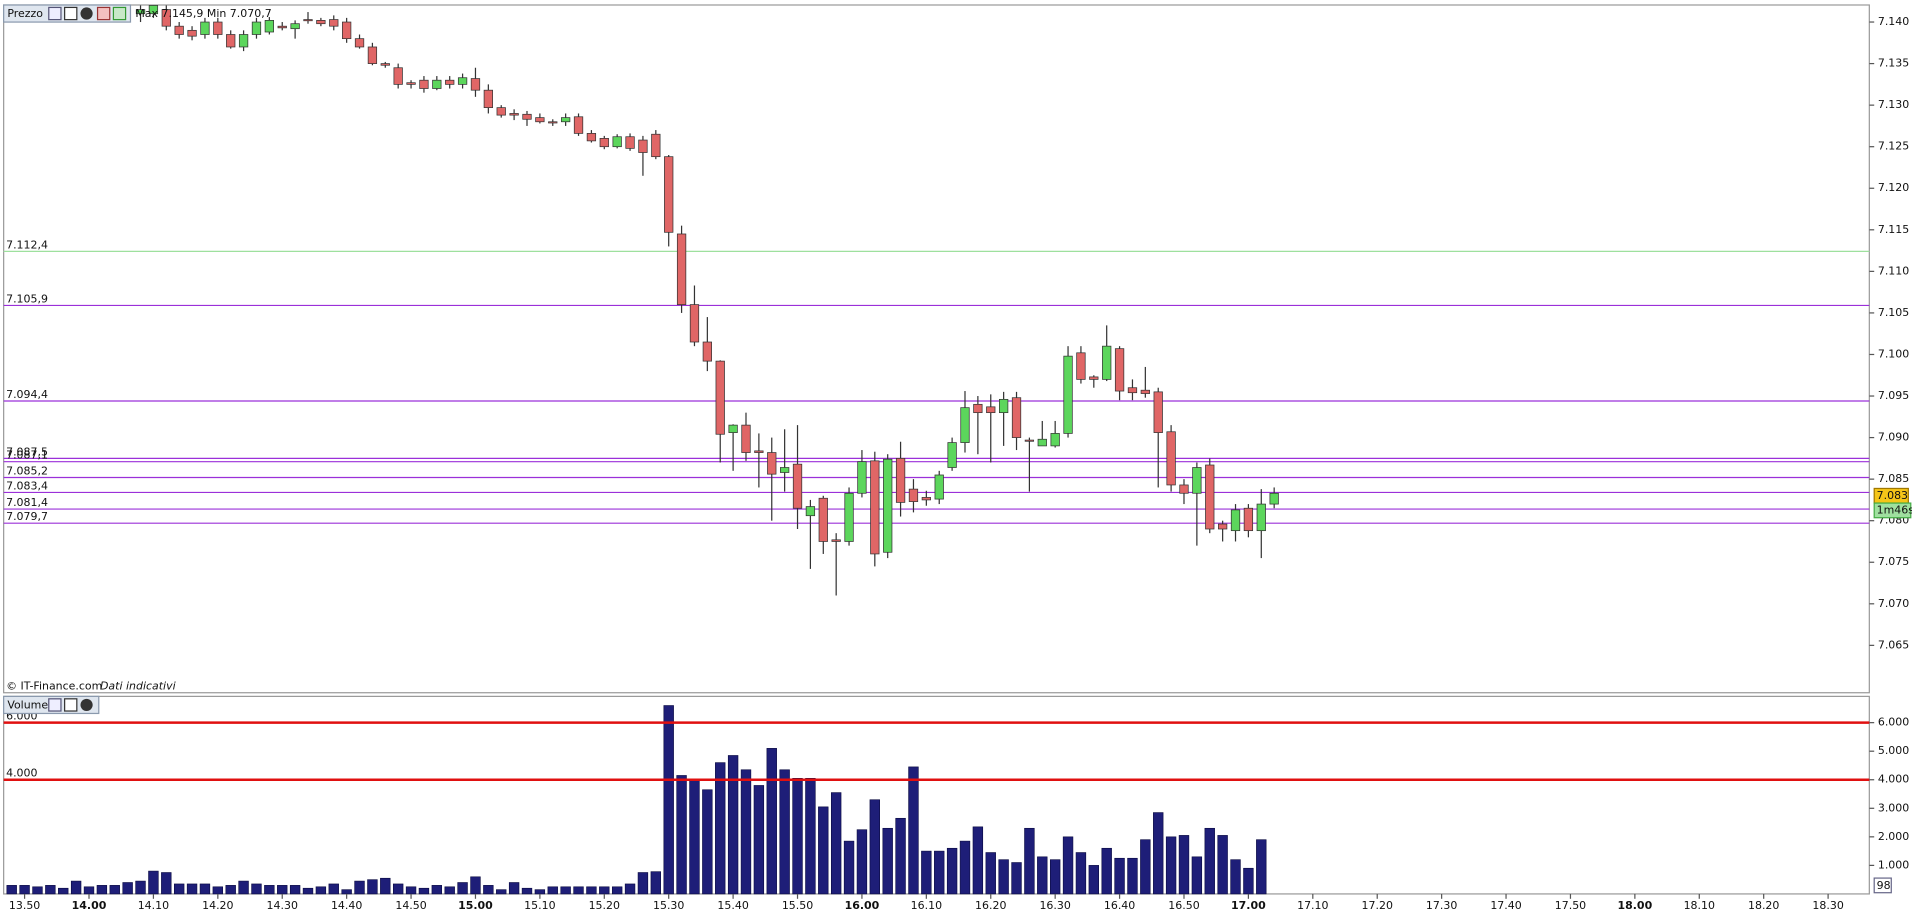 The width and height of the screenshot is (1912, 916). What do you see at coordinates (27, 298) in the screenshot?
I see `level-label: 7.105,9` at bounding box center [27, 298].